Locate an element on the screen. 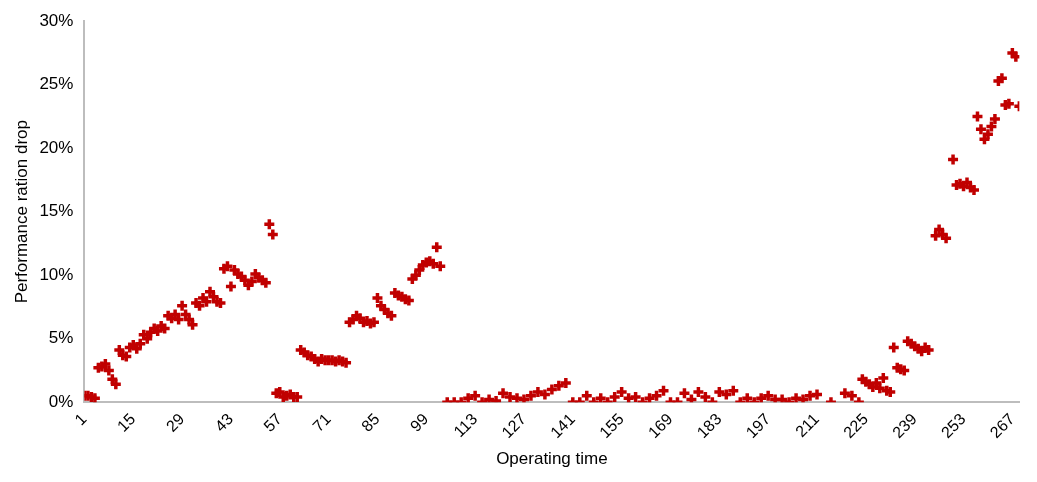 The image size is (1037, 482). y-tick-label: 0% is located at coordinates (61, 401).